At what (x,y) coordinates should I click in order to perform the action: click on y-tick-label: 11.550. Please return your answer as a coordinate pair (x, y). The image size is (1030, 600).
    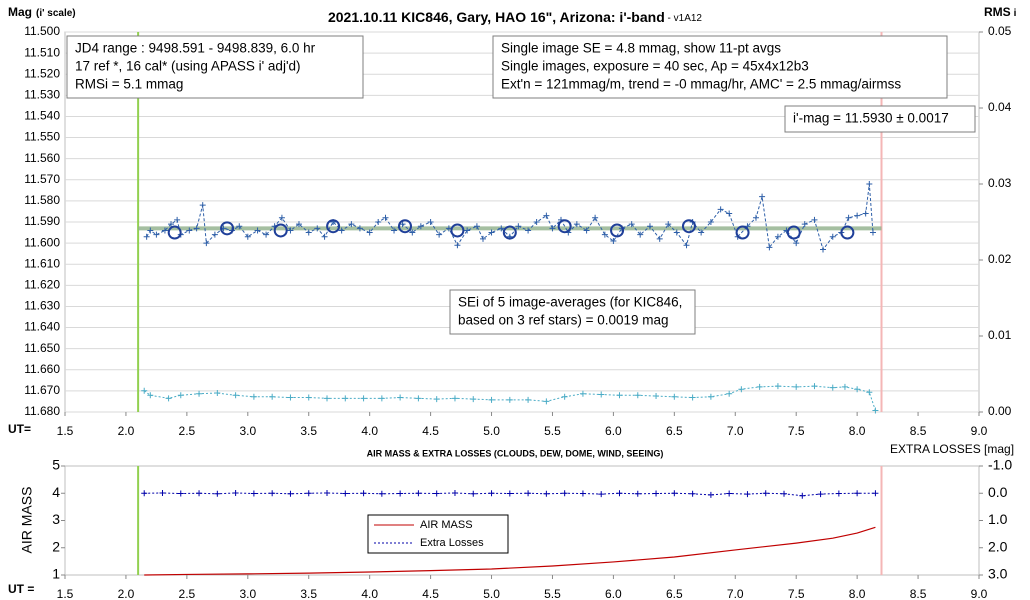
    Looking at the image, I should click on (42, 137).